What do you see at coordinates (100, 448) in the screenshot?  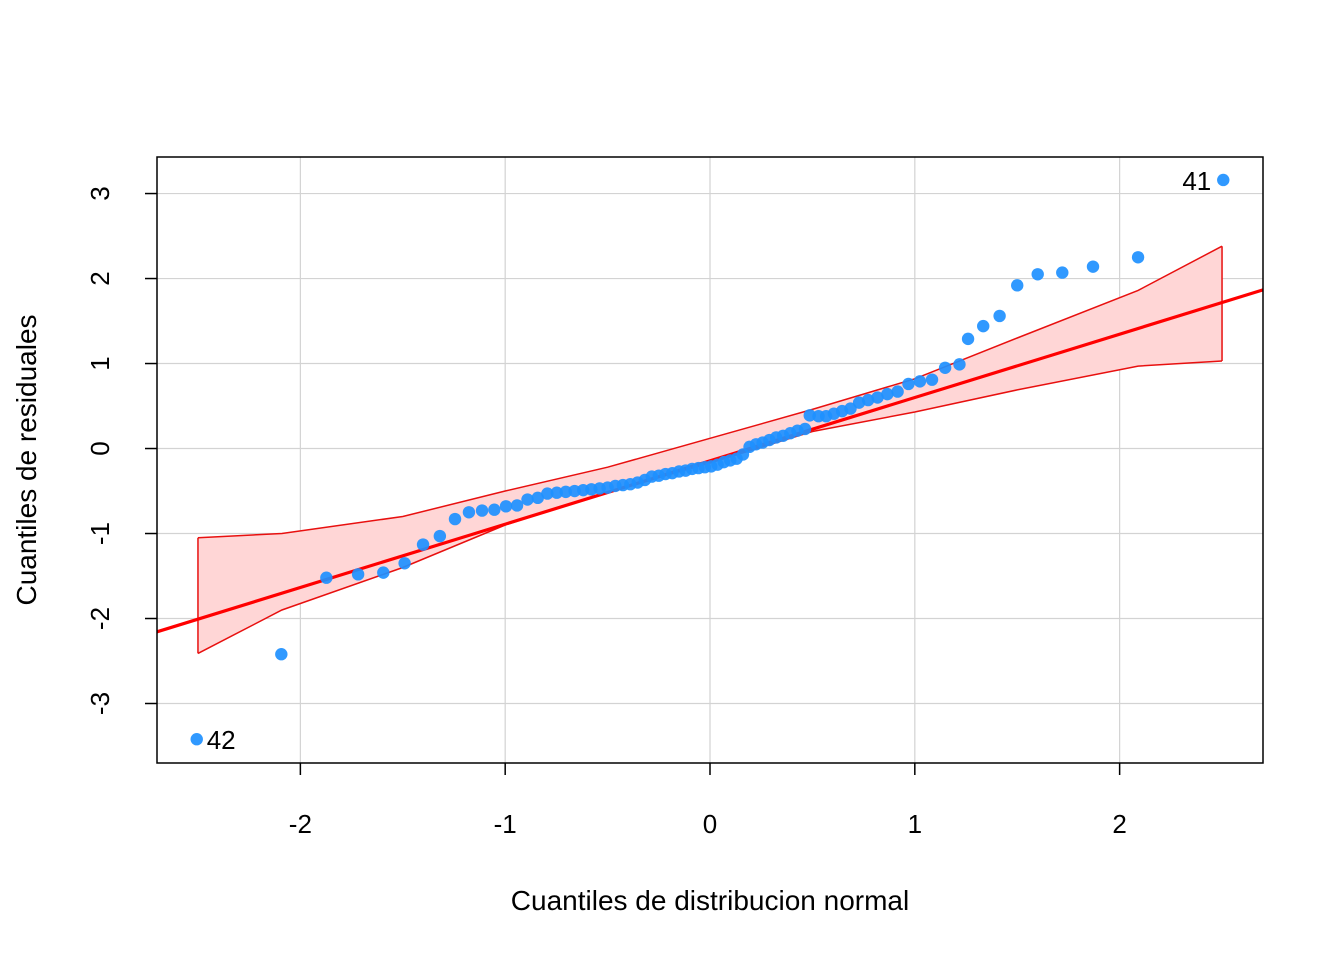 I see `y-tick-label: 0` at bounding box center [100, 448].